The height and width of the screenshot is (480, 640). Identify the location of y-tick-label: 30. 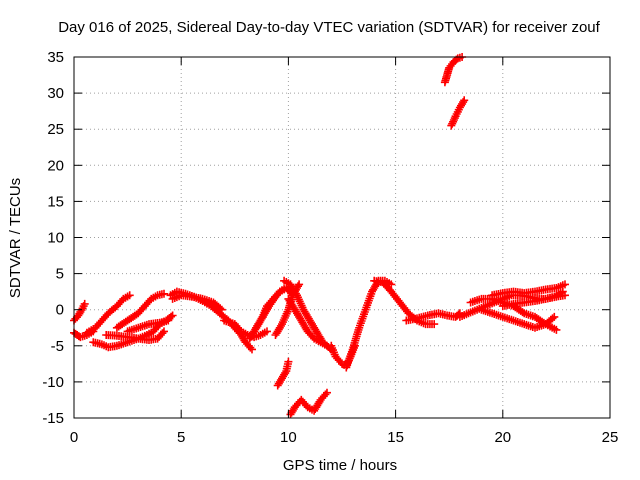
(55, 93).